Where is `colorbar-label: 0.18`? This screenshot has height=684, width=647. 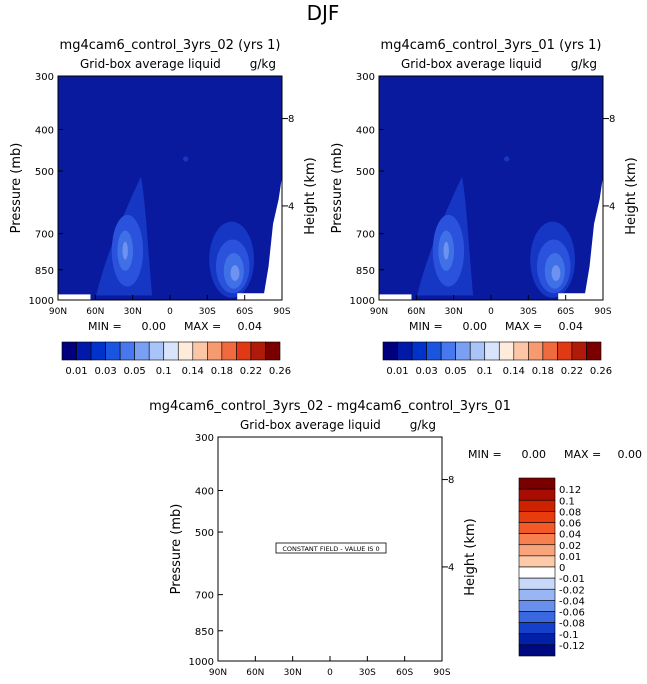 colorbar-label: 0.18 is located at coordinates (222, 371).